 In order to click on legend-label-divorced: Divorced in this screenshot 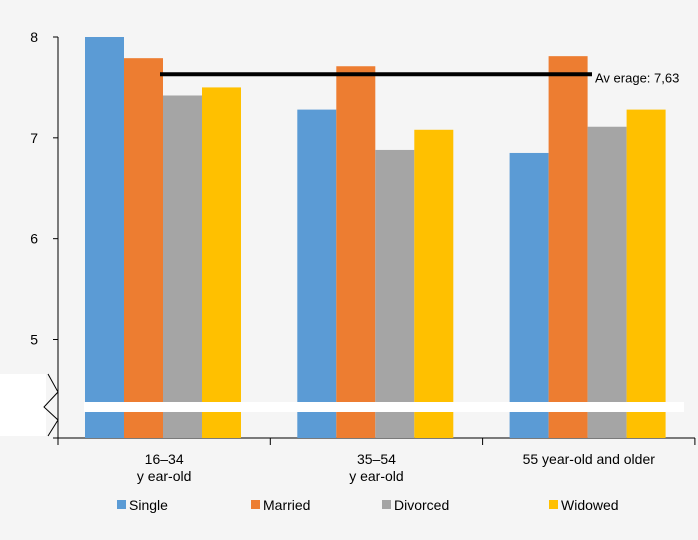, I will do `click(421, 505)`.